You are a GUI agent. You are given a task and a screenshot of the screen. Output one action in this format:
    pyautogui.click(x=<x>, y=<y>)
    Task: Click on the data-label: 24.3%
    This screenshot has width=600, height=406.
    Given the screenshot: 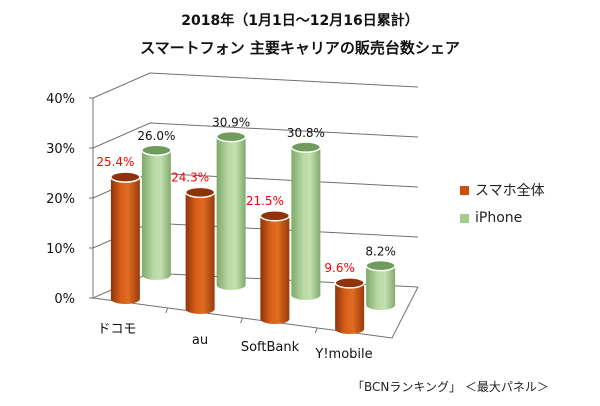 What is the action you would take?
    pyautogui.click(x=190, y=177)
    